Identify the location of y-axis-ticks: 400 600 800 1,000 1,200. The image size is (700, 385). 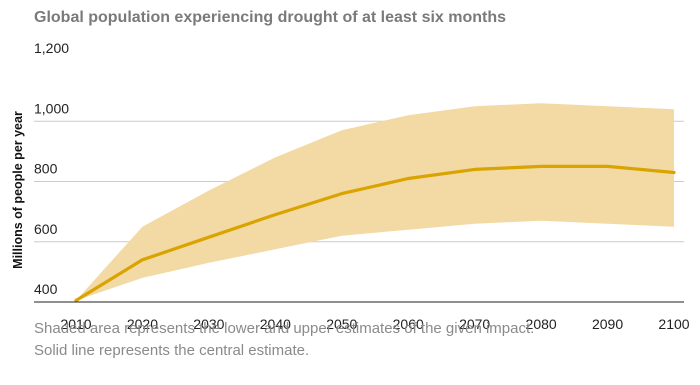
(51, 168).